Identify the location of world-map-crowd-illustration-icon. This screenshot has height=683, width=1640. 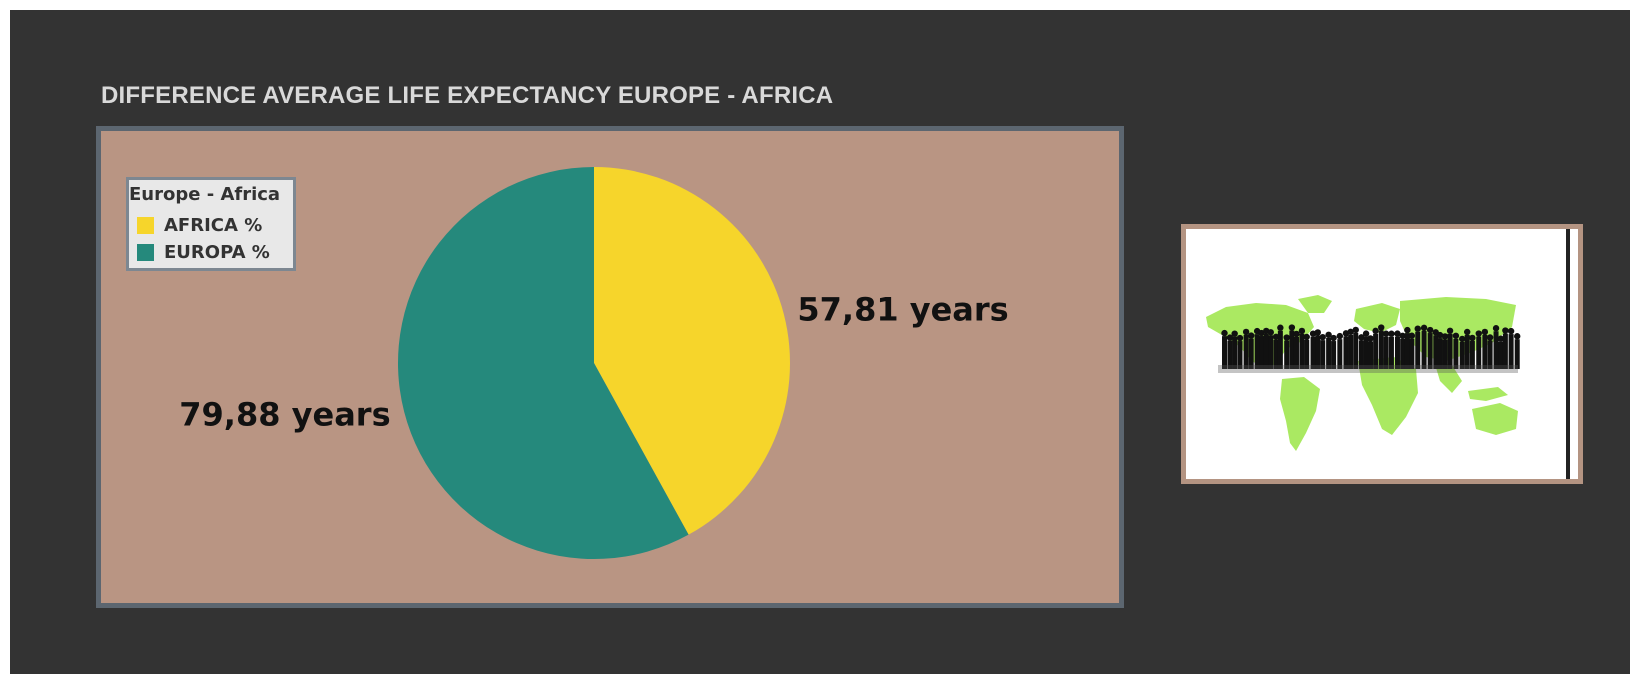
(1382, 354).